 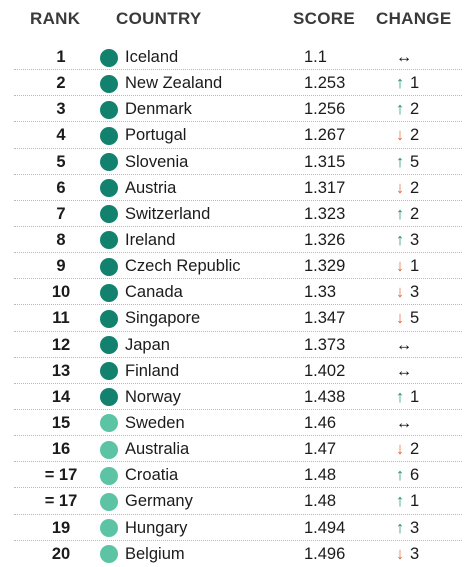 What do you see at coordinates (238, 135) in the screenshot?
I see `table-row: 4 Portugal 1.267 ↓ 2` at bounding box center [238, 135].